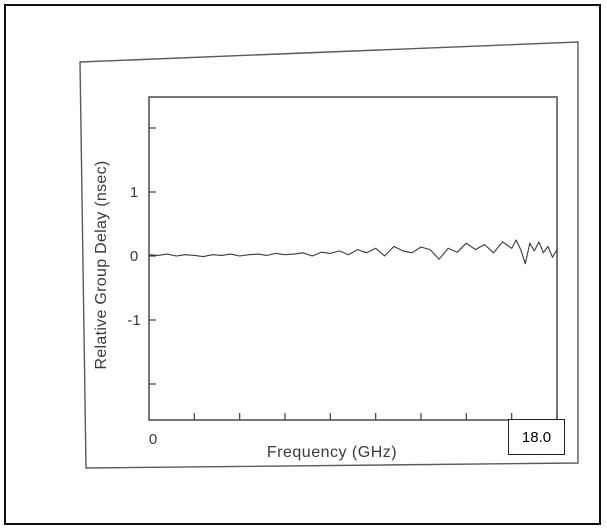 The image size is (607, 531). I want to click on y-tick-label: 0, so click(134, 256).